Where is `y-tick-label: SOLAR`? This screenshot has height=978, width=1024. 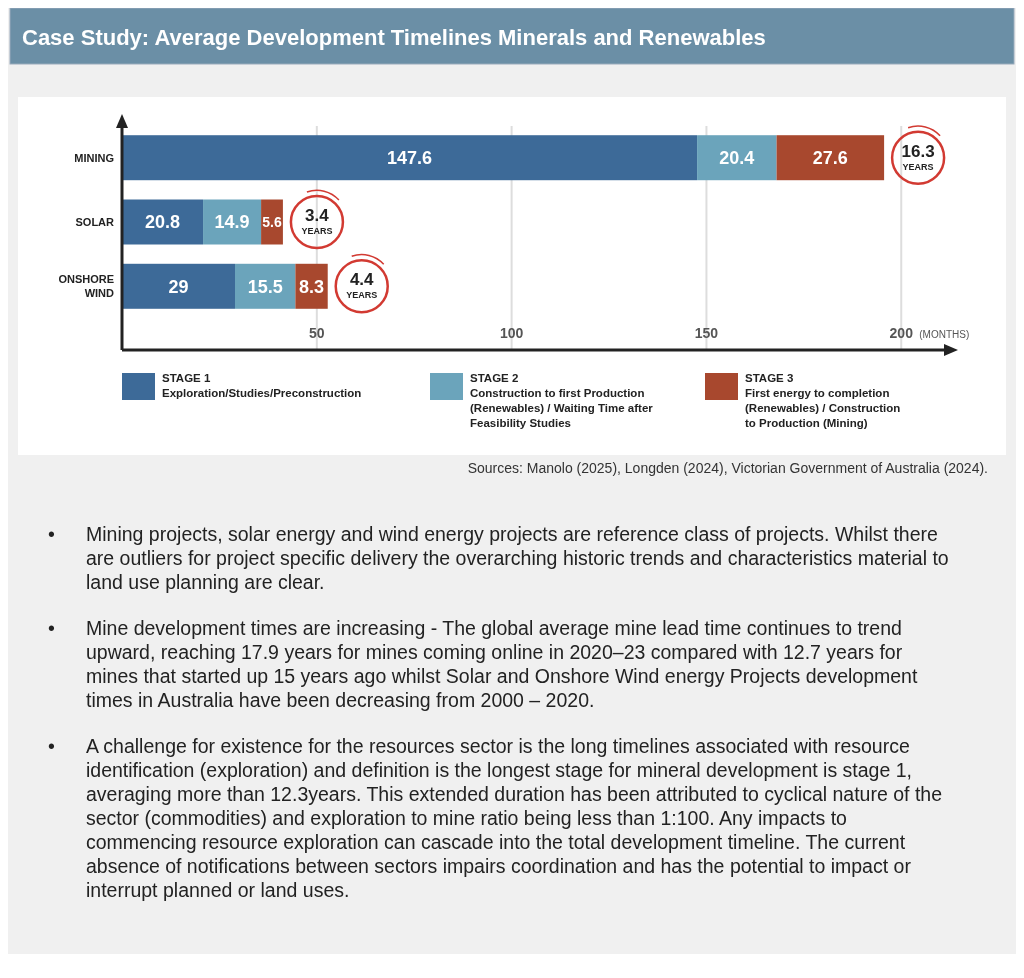
y-tick-label: SOLAR is located at coordinates (95, 221).